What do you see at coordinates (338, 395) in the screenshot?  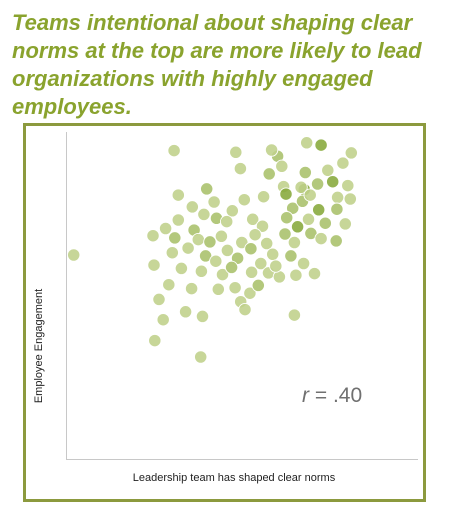 I see `r-value: = .40` at bounding box center [338, 395].